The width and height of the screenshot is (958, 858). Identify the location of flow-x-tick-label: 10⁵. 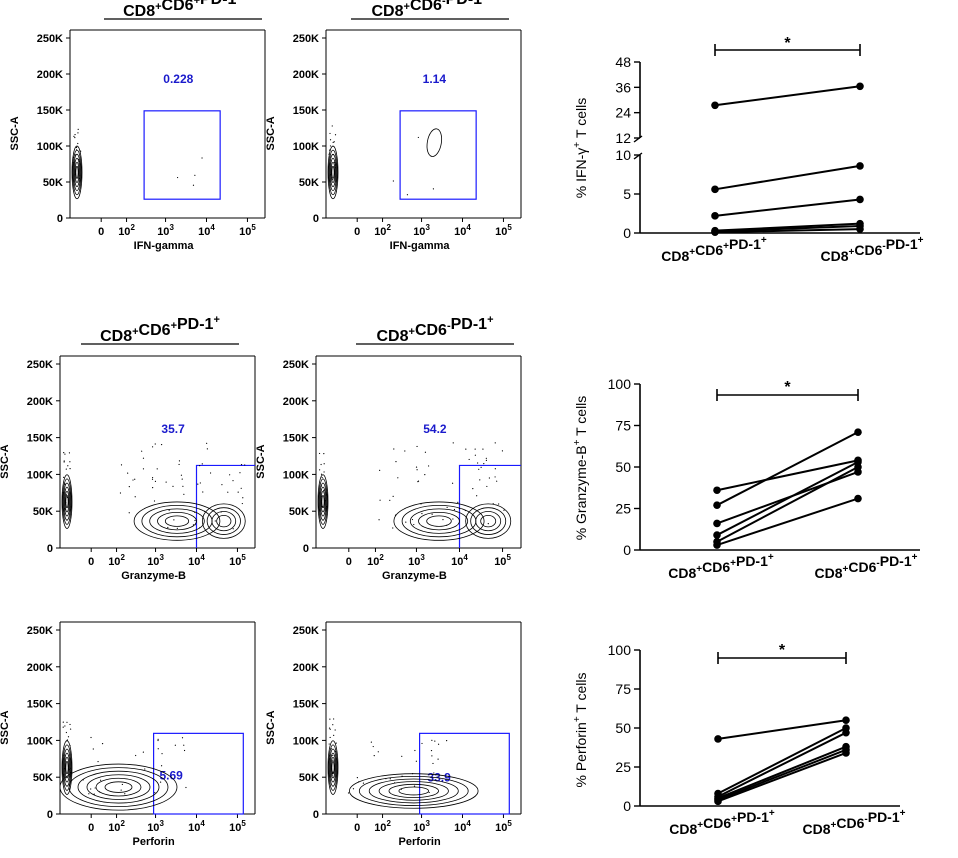
(502, 560).